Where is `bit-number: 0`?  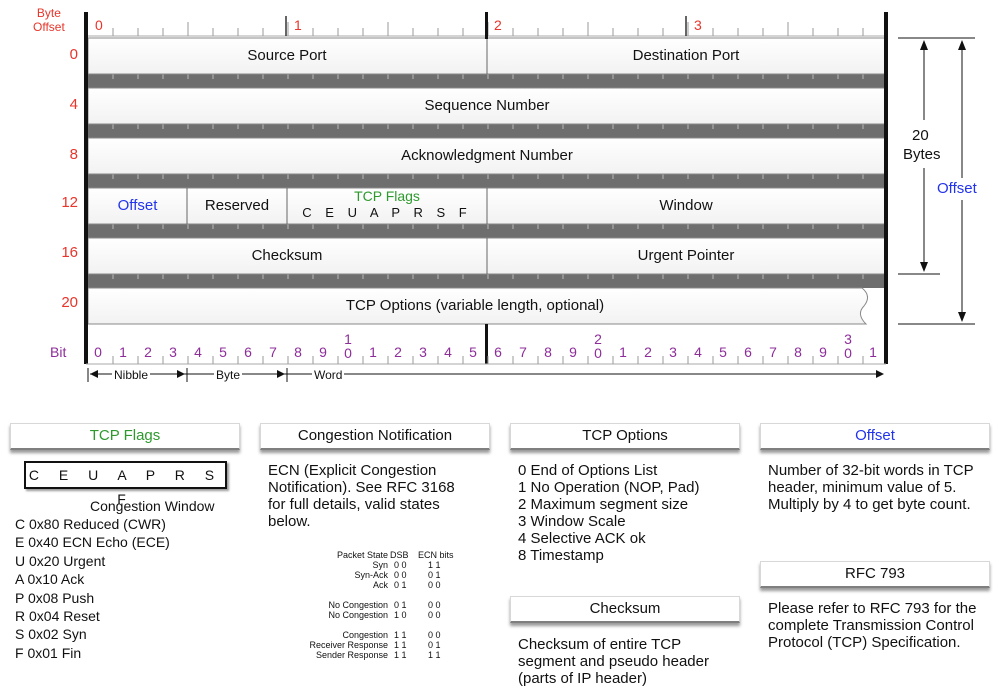
bit-number: 0 is located at coordinates (98, 352).